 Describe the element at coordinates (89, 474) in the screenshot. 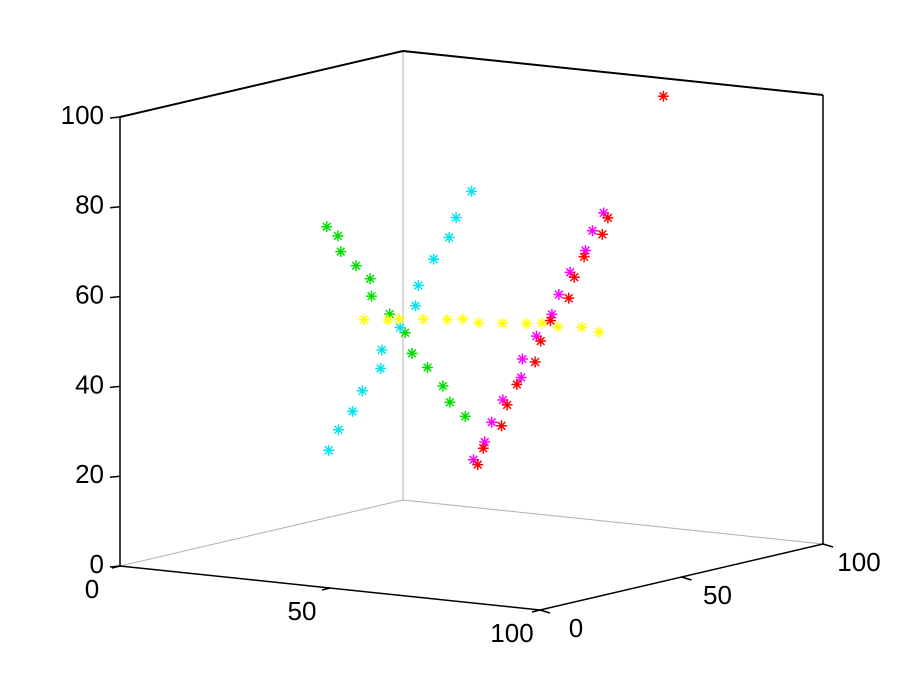

I see `z-tick-label: 20` at that location.